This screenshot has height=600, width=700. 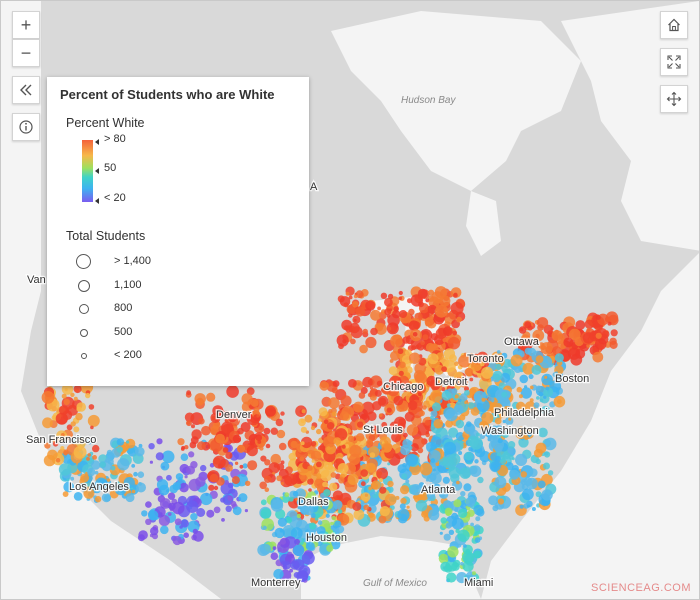 What do you see at coordinates (26, 90) in the screenshot?
I see `collapse-legend-button` at bounding box center [26, 90].